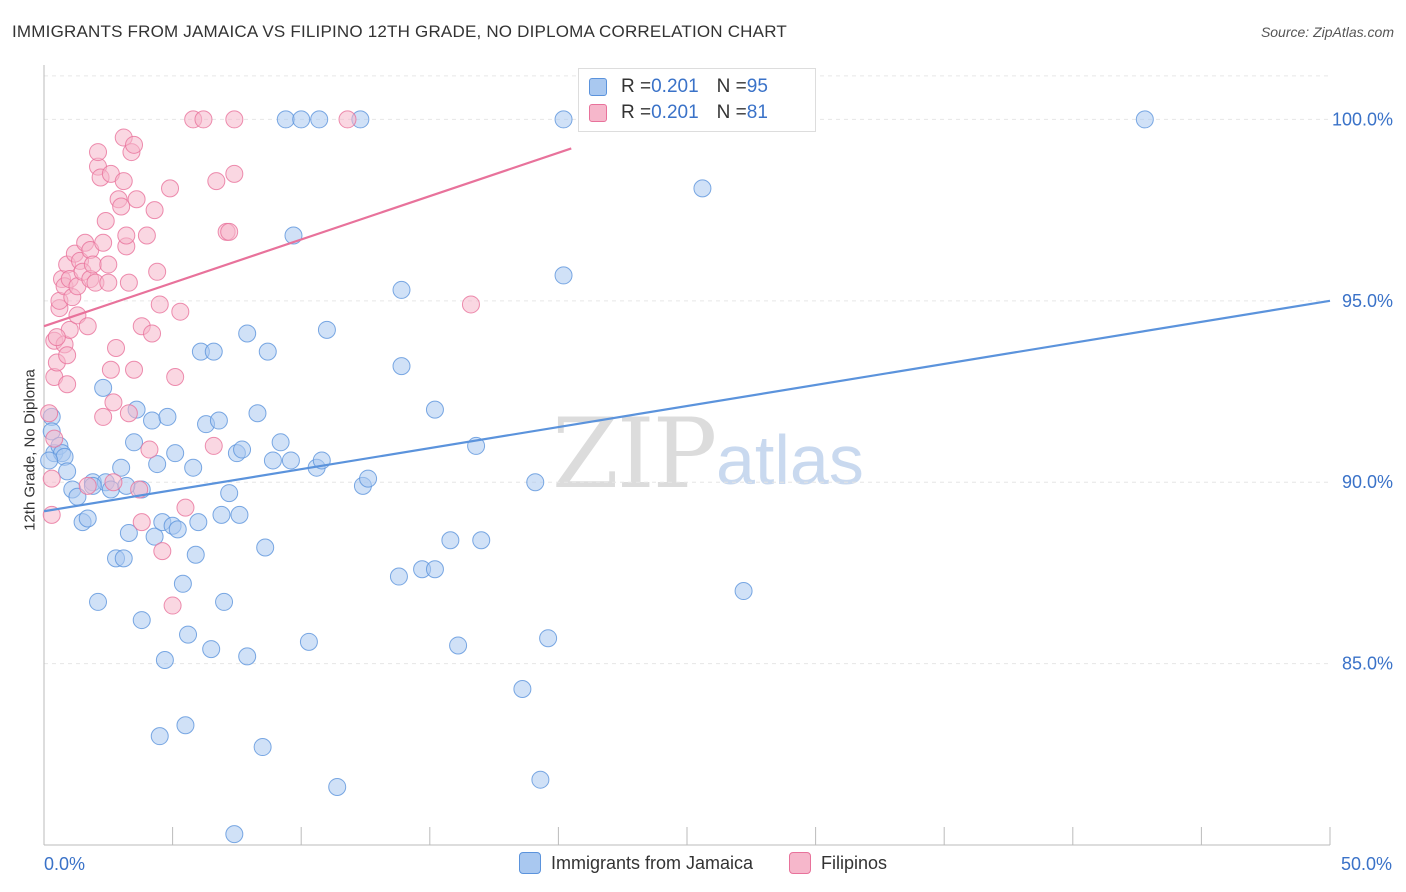 This screenshot has width=1406, height=892. Describe the element at coordinates (1366, 864) in the screenshot. I see `x-tick-label-max: 50.0%` at that location.